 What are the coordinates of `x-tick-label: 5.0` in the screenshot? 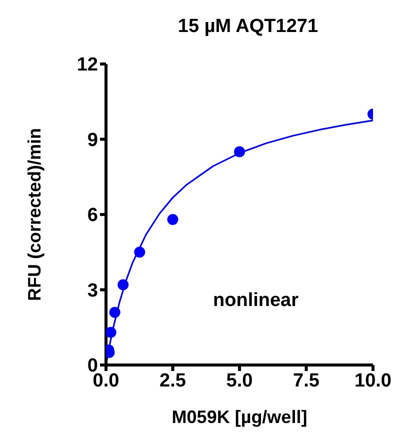 It's located at (239, 381).